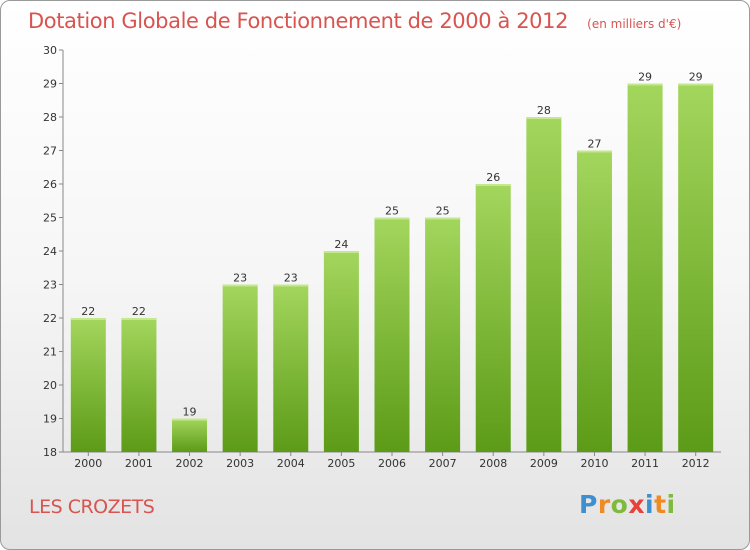 This screenshot has width=750, height=550. What do you see at coordinates (92, 507) in the screenshot?
I see `commune-name: LES CROZETS` at bounding box center [92, 507].